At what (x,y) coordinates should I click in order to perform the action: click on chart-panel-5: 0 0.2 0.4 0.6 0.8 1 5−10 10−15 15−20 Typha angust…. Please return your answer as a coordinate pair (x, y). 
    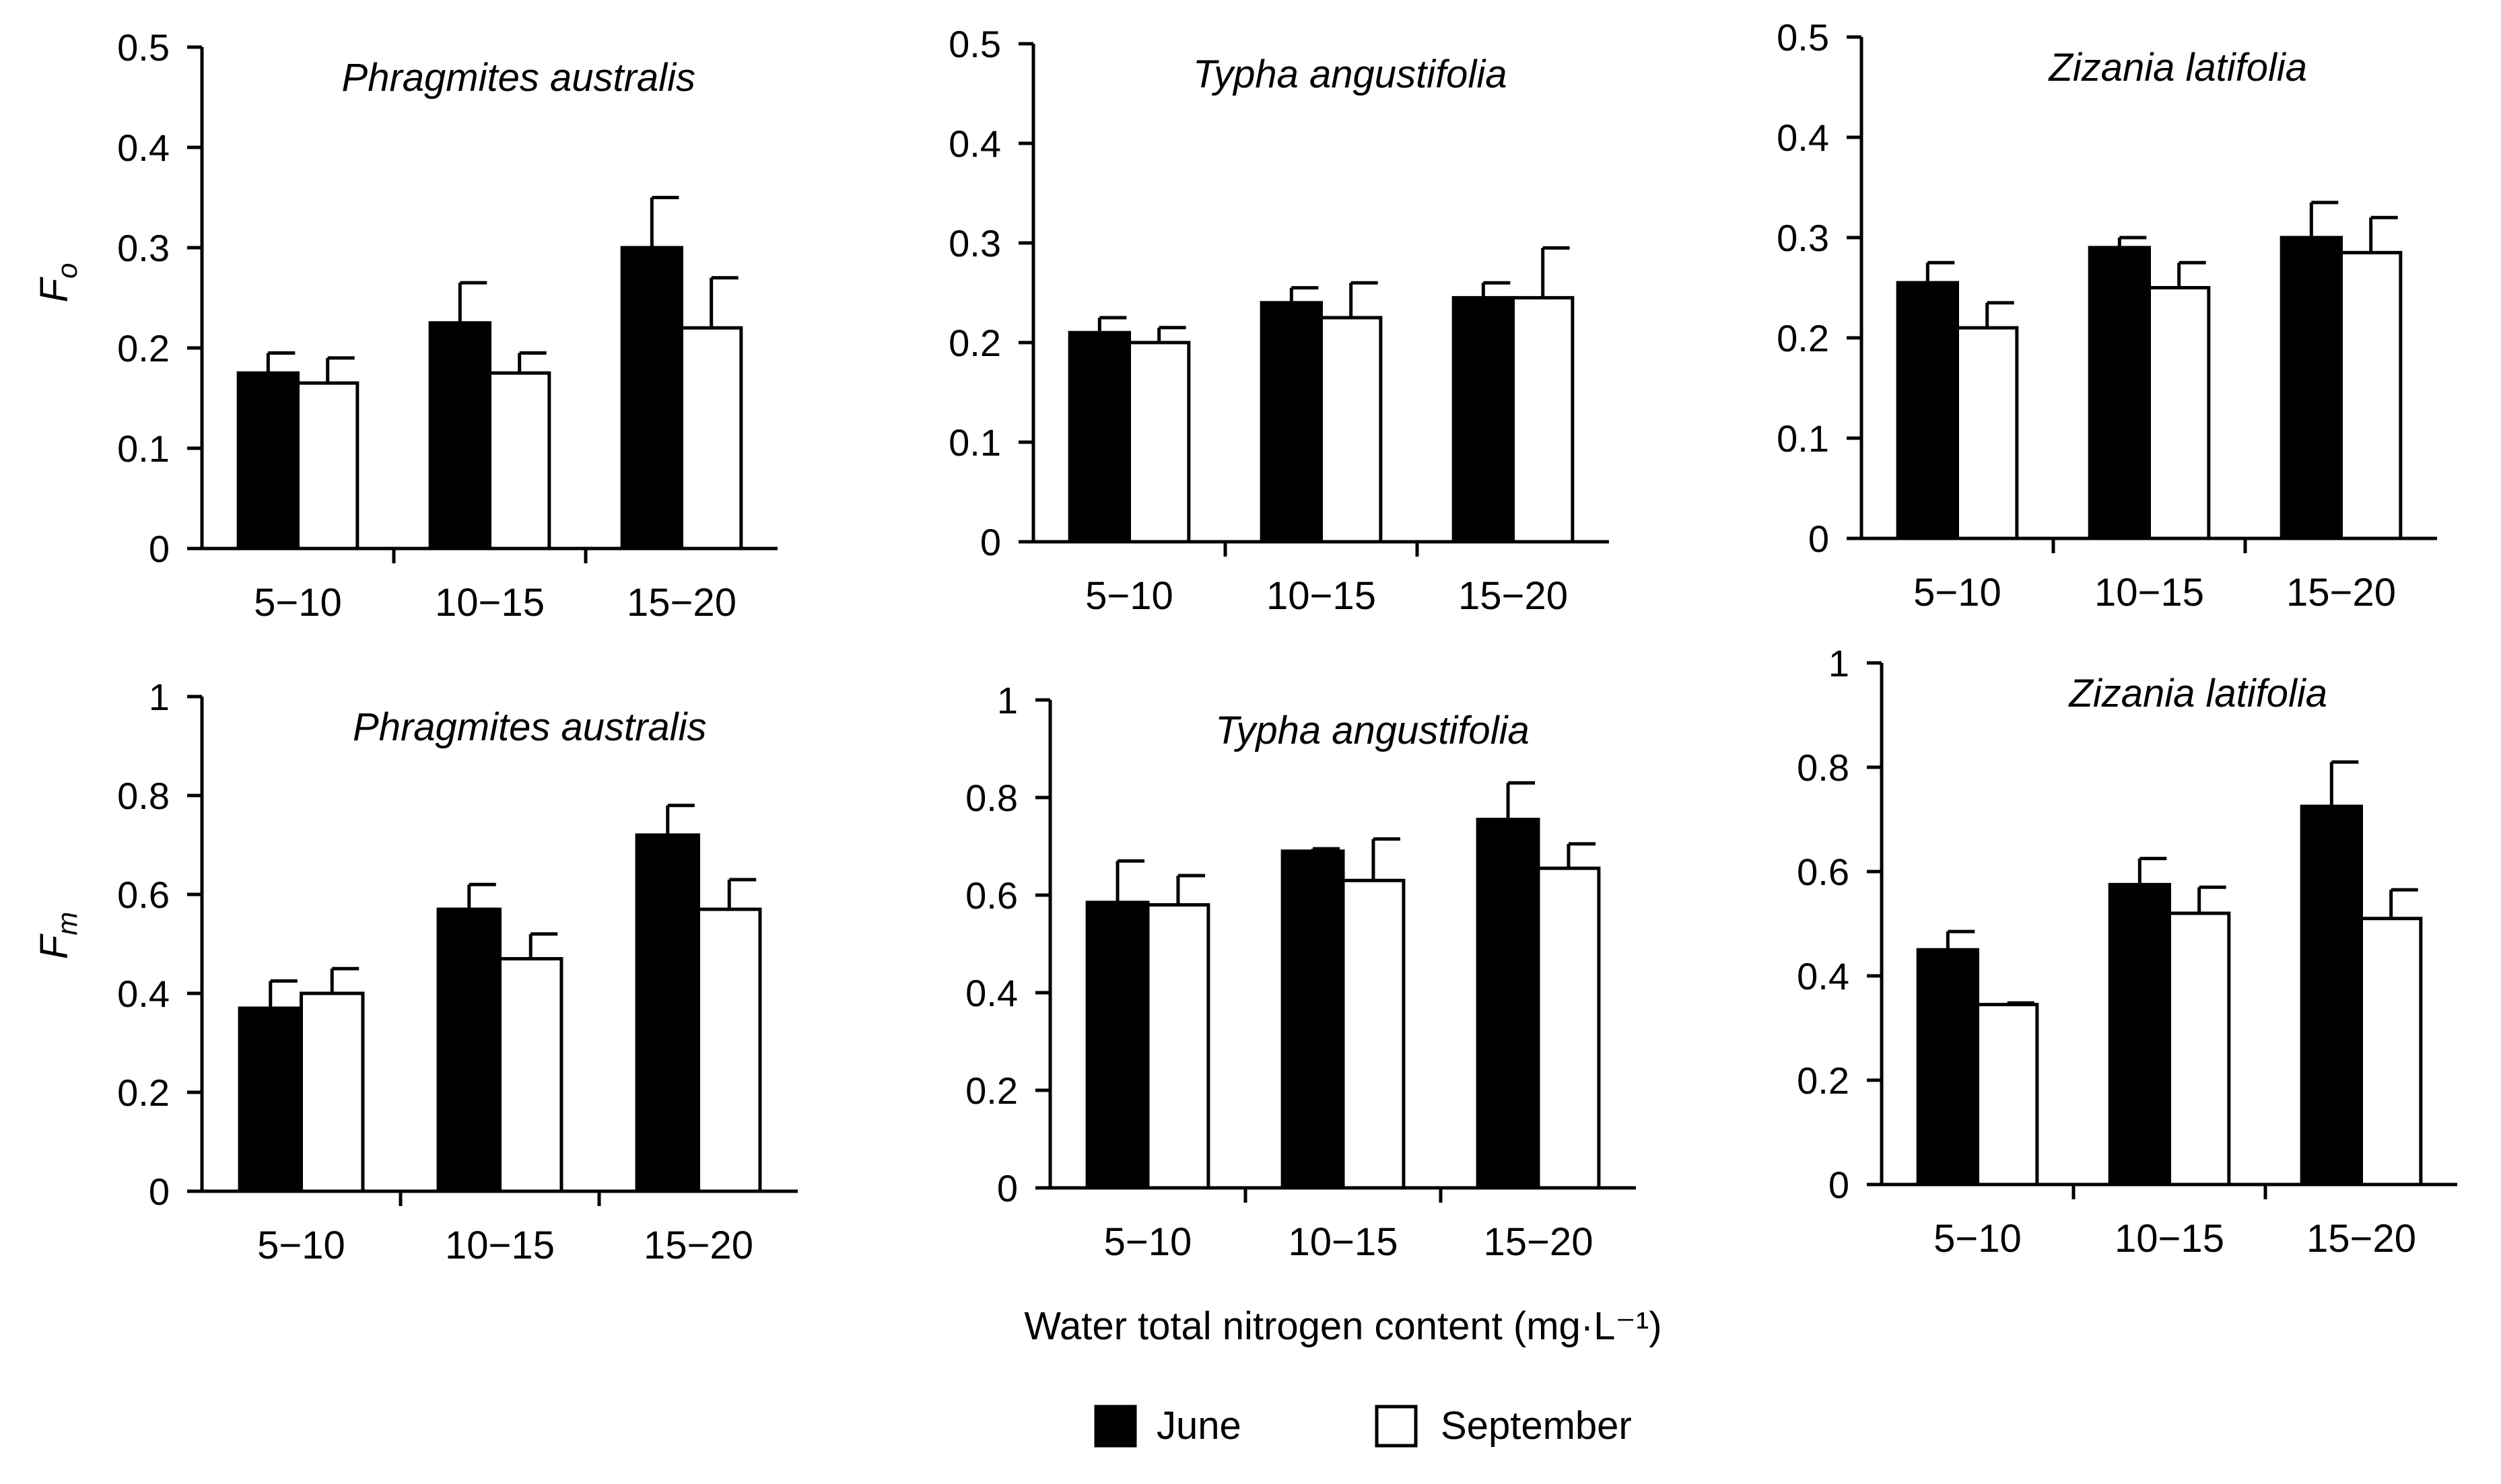
    Looking at the image, I should click on (1300, 972).